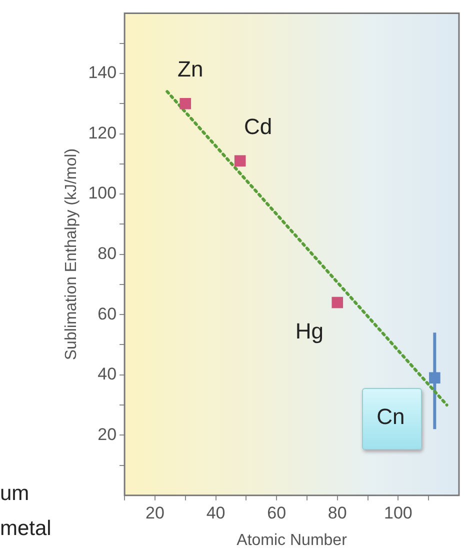 The image size is (467, 556). What do you see at coordinates (309, 331) in the screenshot?
I see `annotation: Hg` at bounding box center [309, 331].